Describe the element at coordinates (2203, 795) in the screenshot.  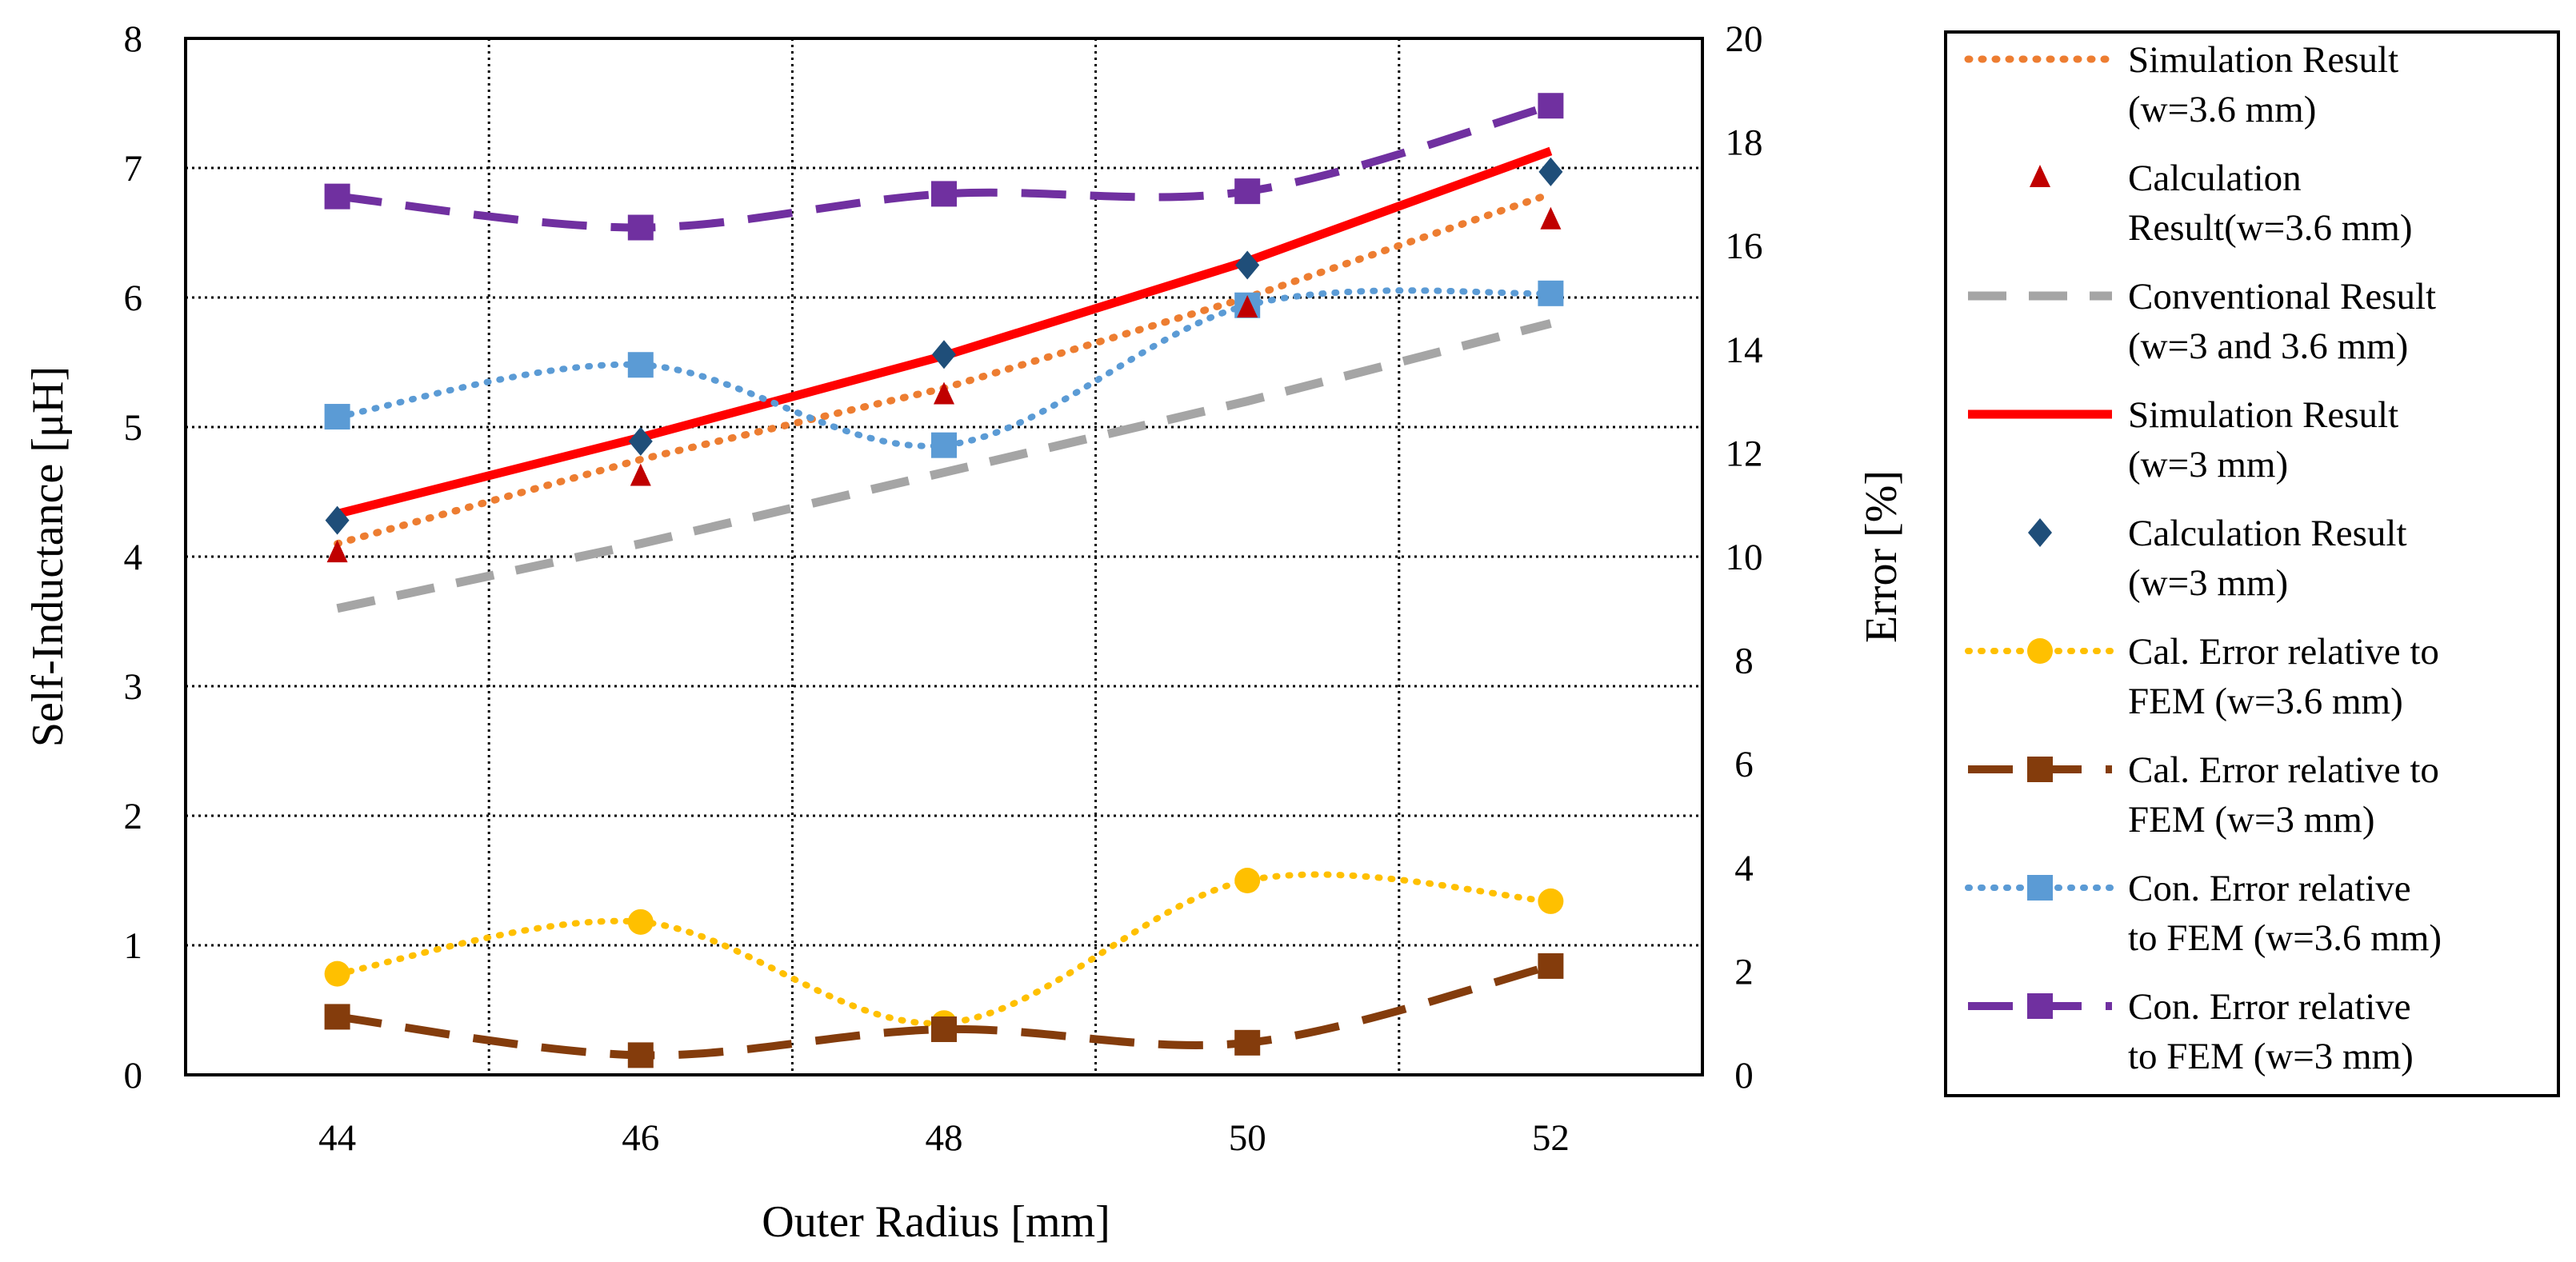
I see `legend-item: Cal. Error relative to FEM (w=3 mm)` at that location.